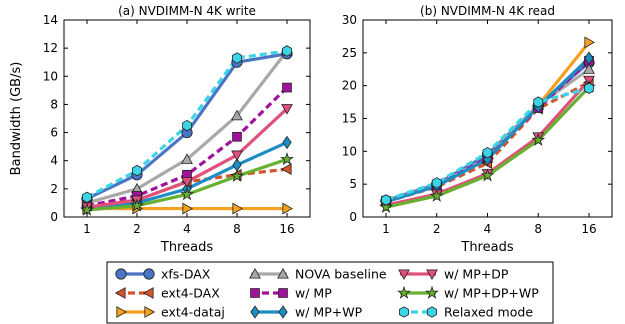  Describe the element at coordinates (54, 104) in the screenshot. I see `y-tick-label: 8` at that location.